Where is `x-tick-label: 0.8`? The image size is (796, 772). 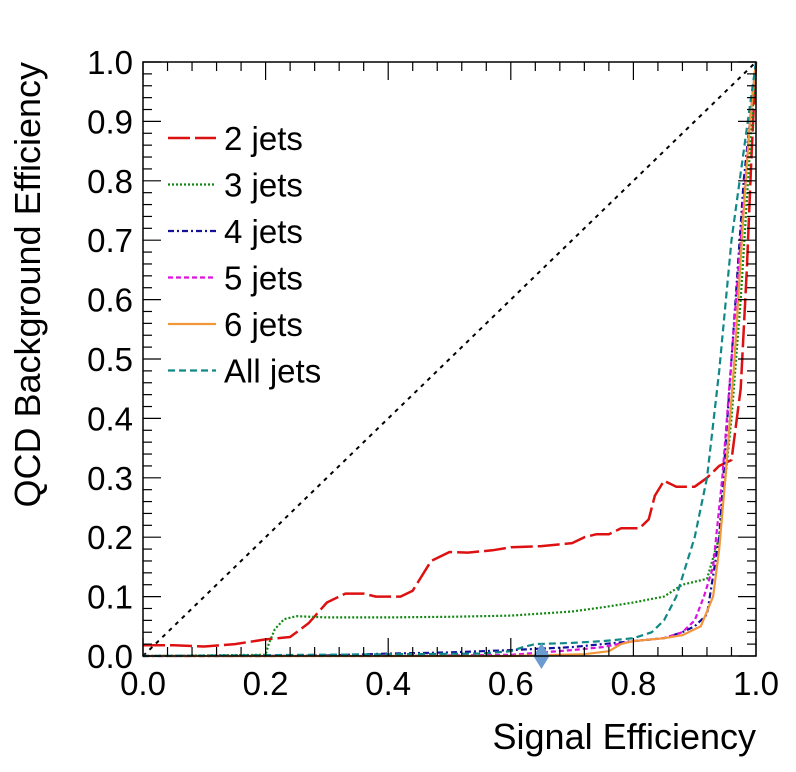 x-tick-label: 0.8 is located at coordinates (633, 683).